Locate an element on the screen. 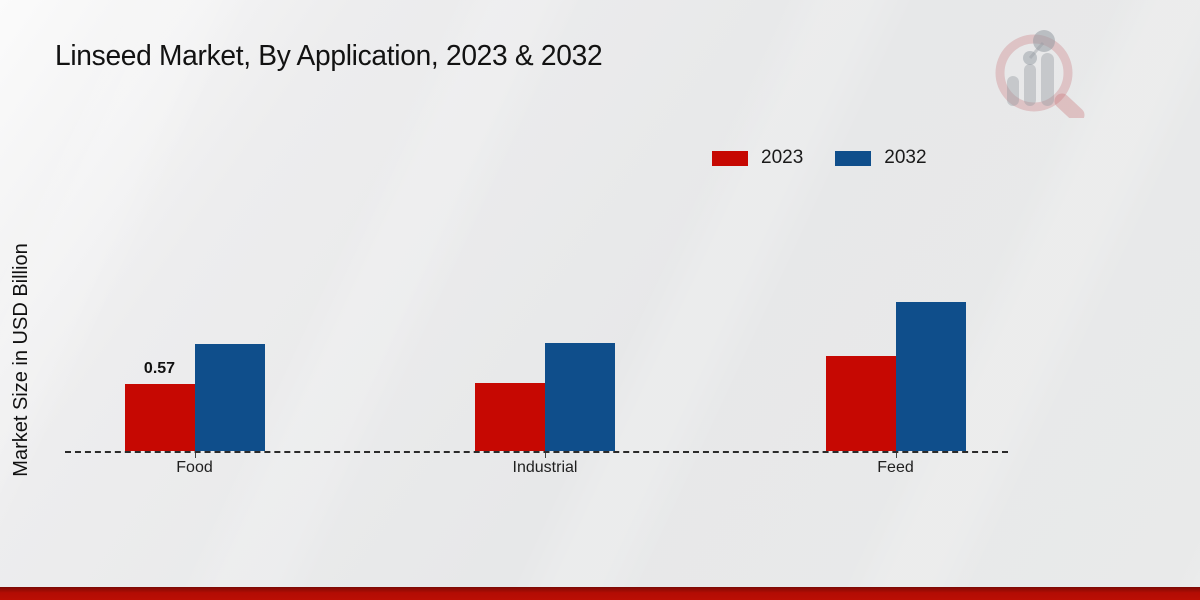 Image resolution: width=1200 pixels, height=600 pixels. x-axis-baseline is located at coordinates (536, 452).